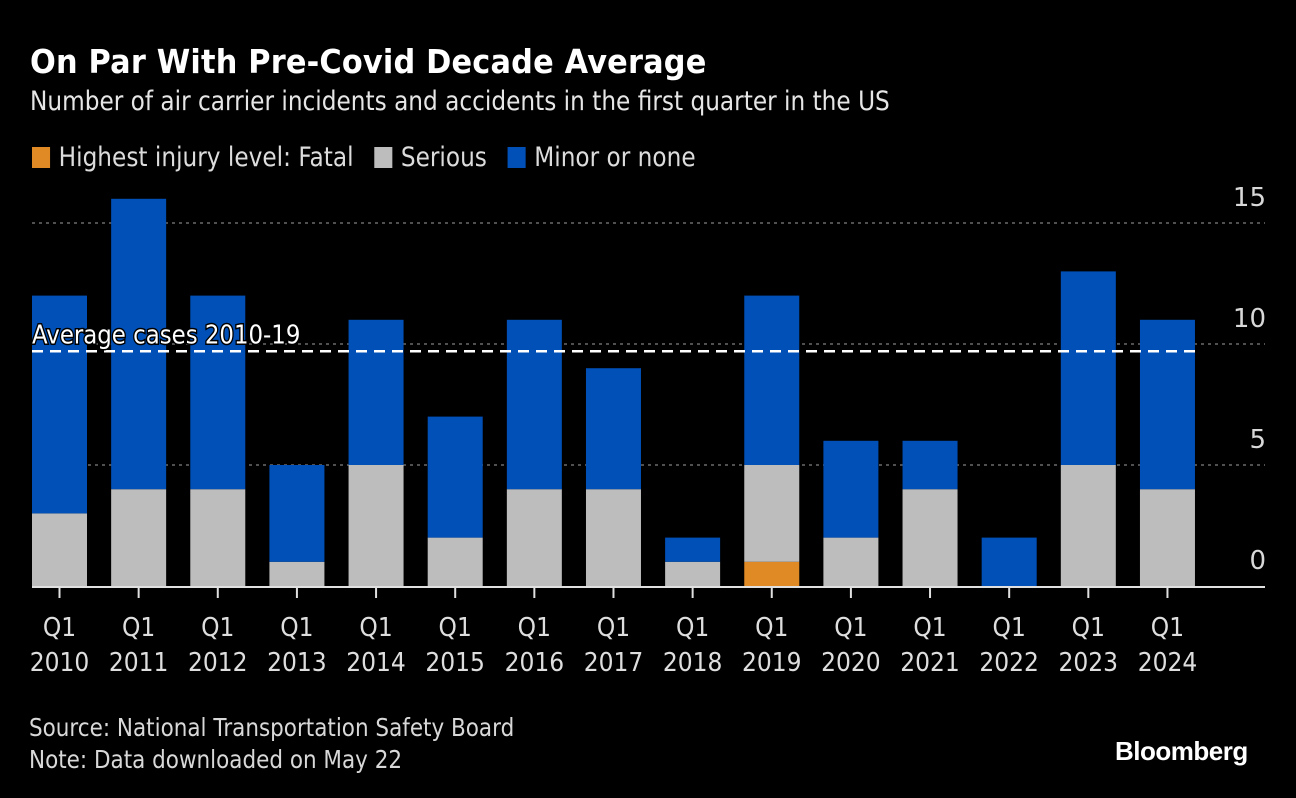 This screenshot has width=1296, height=798. I want to click on y-axis-ticks: 0 5 10 15, so click(1249, 379).